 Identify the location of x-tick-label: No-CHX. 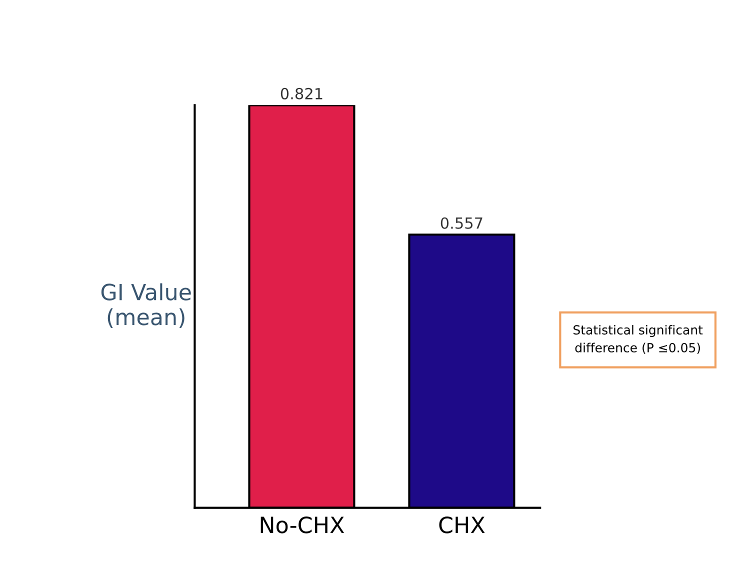
(302, 525).